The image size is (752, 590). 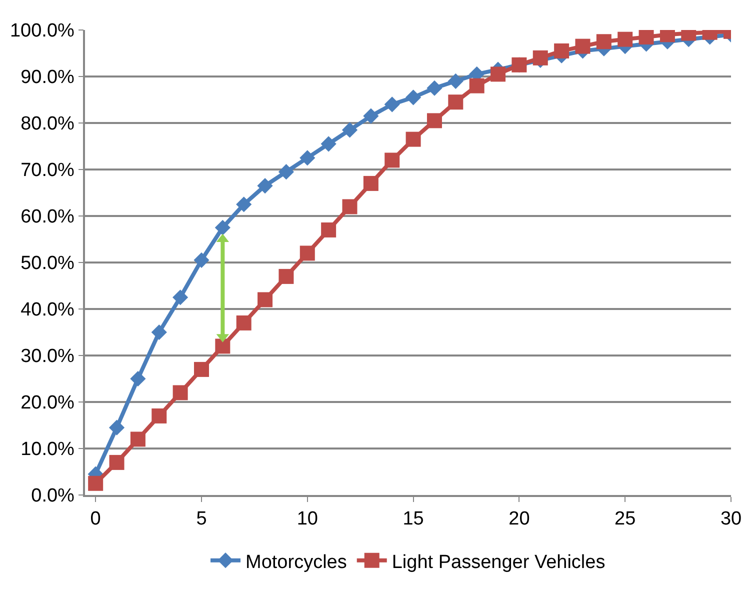 I want to click on y-tick-label: 80.0%, so click(x=47, y=124).